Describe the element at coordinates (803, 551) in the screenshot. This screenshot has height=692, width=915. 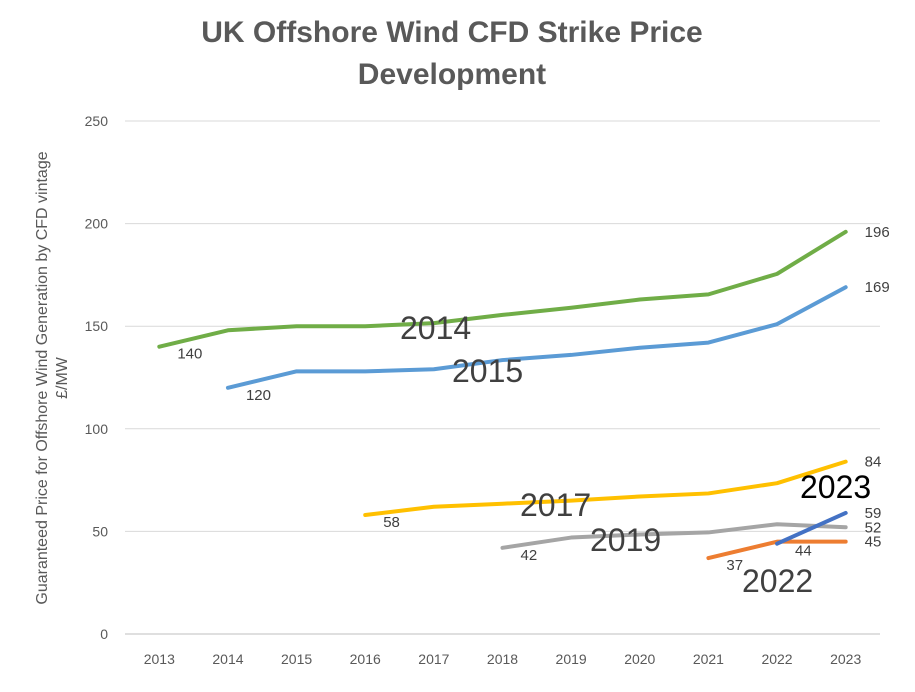
I see `data-label: 44` at that location.